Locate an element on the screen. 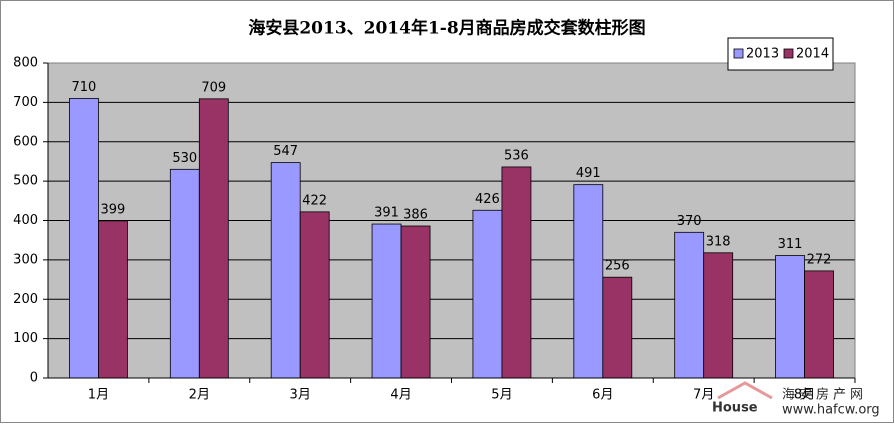  legend-label: 2014 is located at coordinates (812, 54).